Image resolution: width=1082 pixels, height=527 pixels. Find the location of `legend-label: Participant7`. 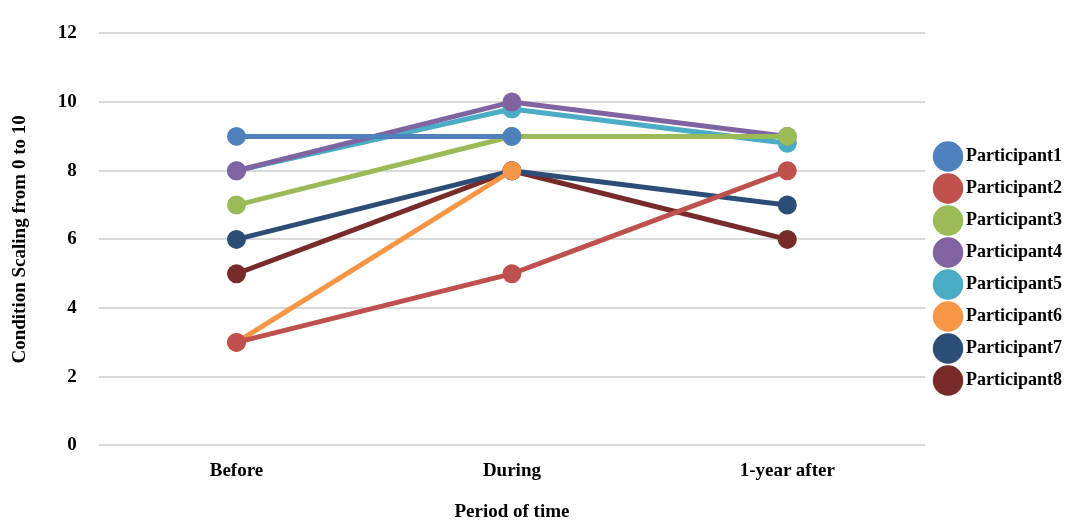

legend-label: Participant7 is located at coordinates (1014, 347).